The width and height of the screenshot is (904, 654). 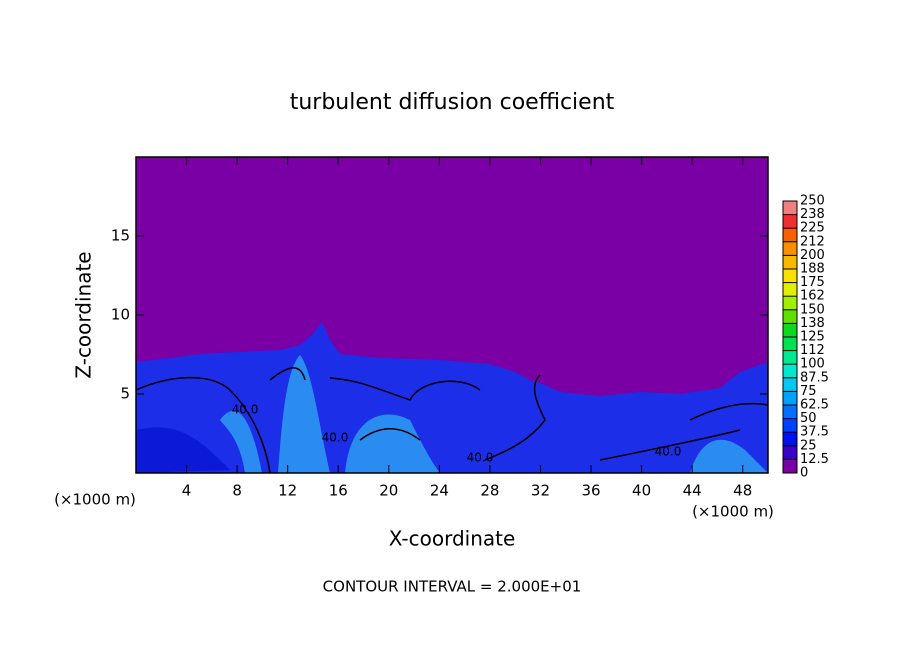 I want to click on colorbar-label: 125, so click(x=812, y=337).